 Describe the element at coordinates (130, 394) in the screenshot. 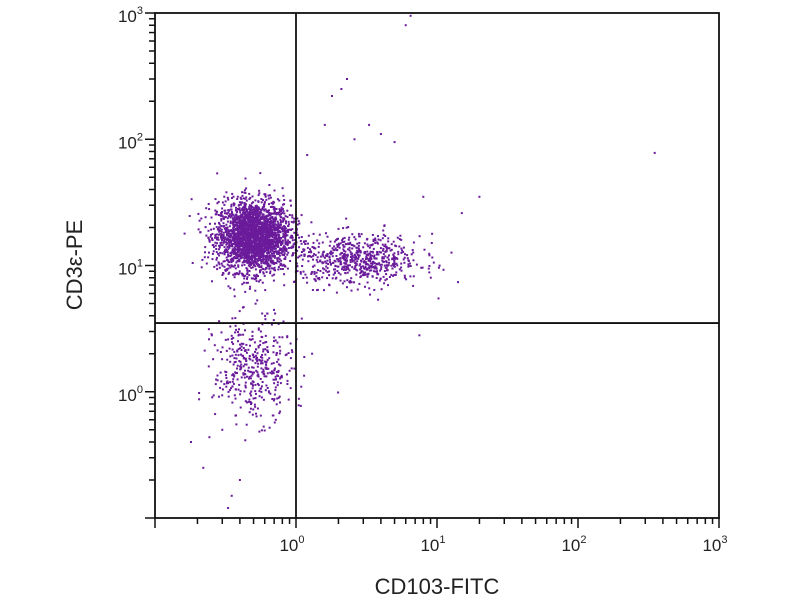

I see `y-tick-label: 100` at that location.